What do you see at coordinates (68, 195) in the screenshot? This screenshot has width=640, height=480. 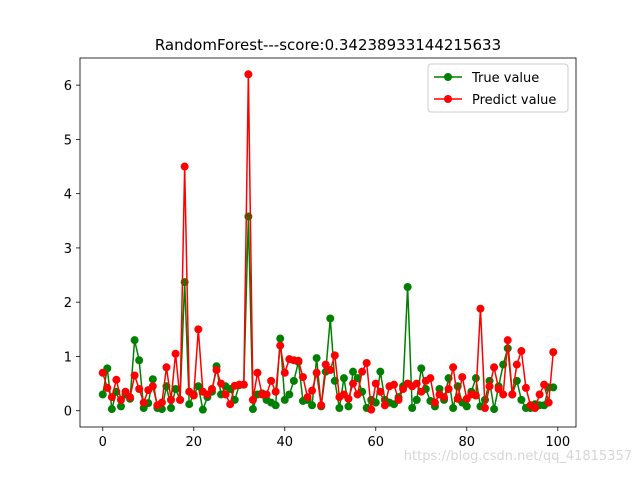 I see `y-tick-label-4: 4` at bounding box center [68, 195].